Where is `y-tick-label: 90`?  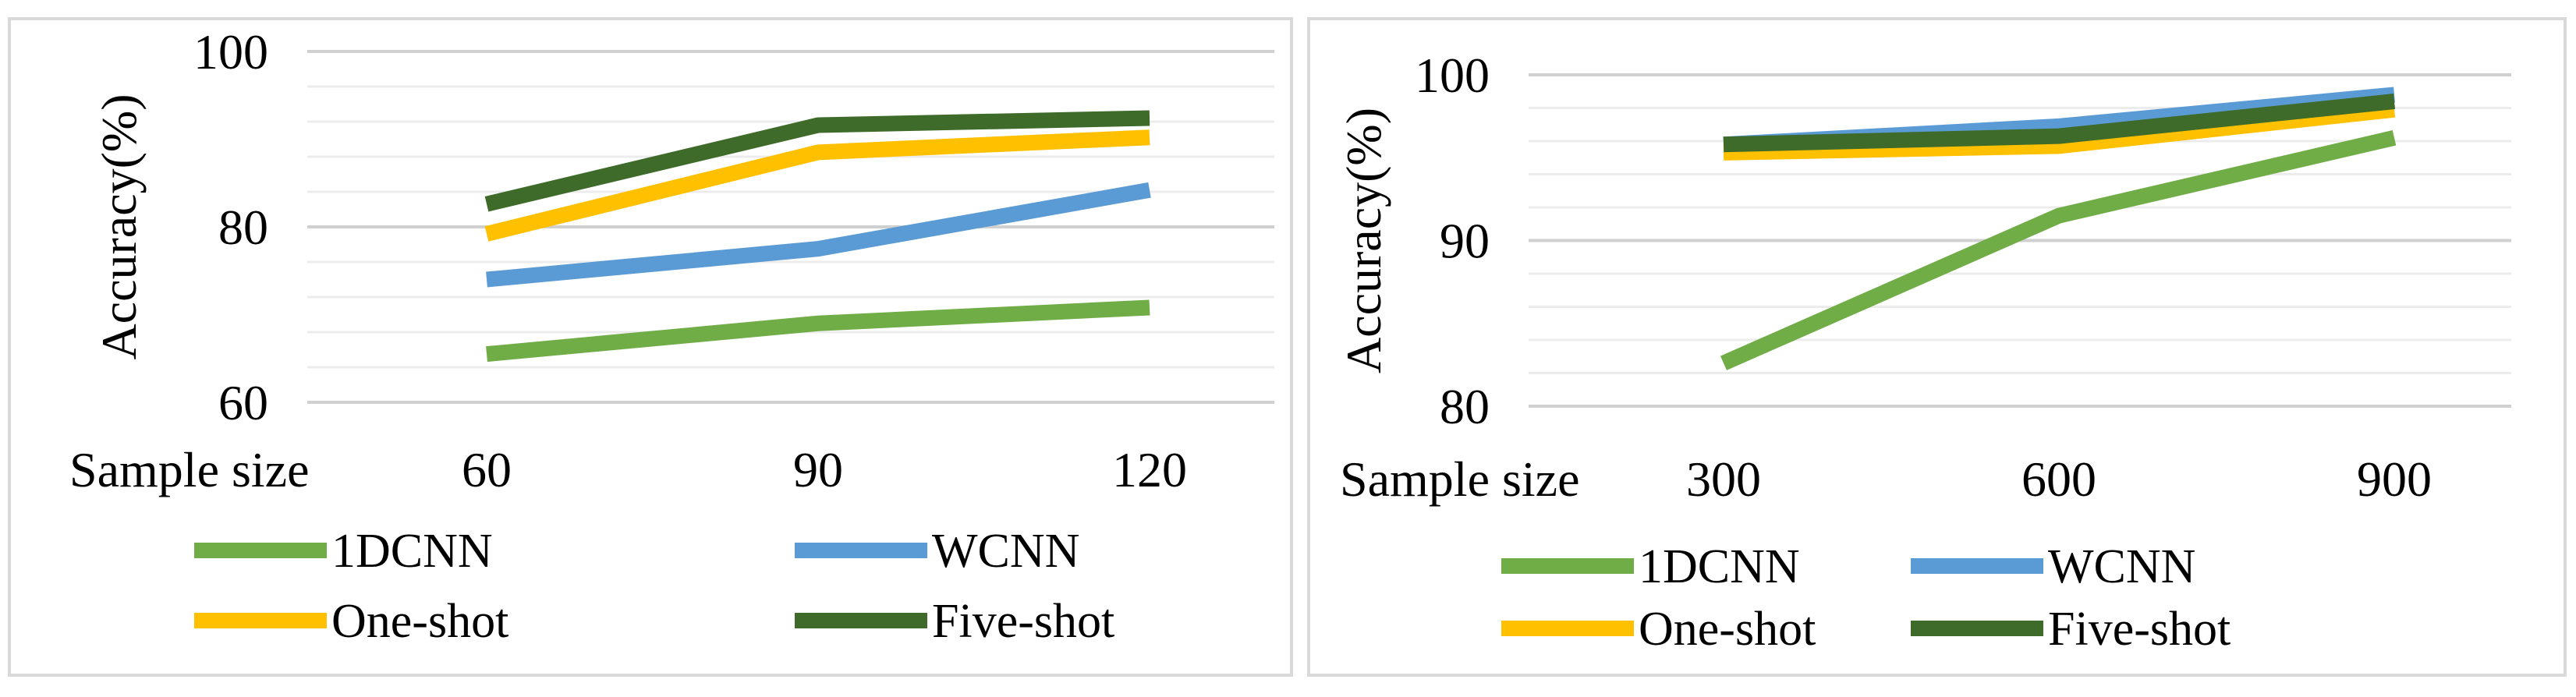 y-tick-label: 90 is located at coordinates (1465, 241).